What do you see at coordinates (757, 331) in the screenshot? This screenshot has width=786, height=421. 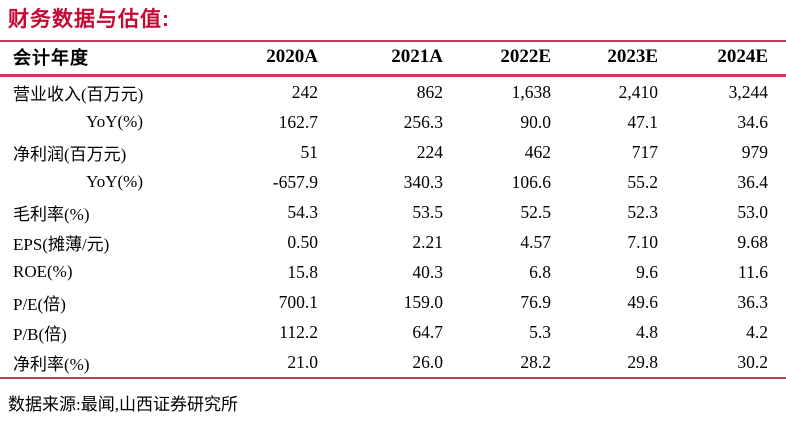 I see `value-cell: 4.2` at bounding box center [757, 331].